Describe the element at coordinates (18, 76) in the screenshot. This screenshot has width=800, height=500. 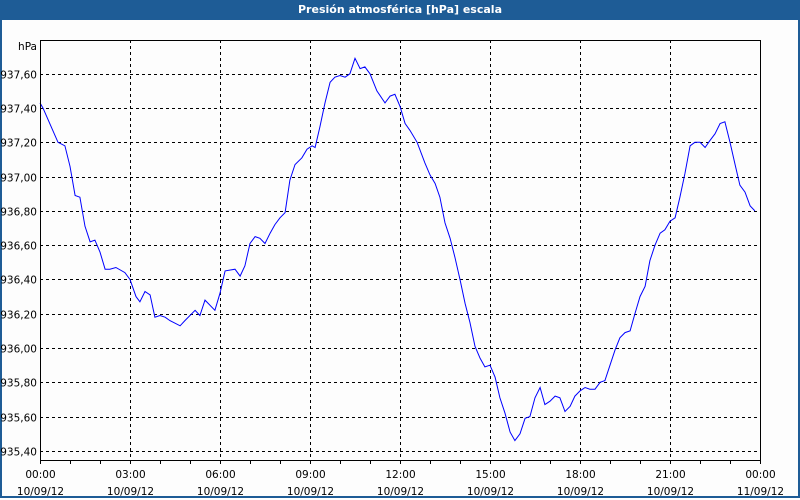
I see `y-tick-label: 937,60` at that location.